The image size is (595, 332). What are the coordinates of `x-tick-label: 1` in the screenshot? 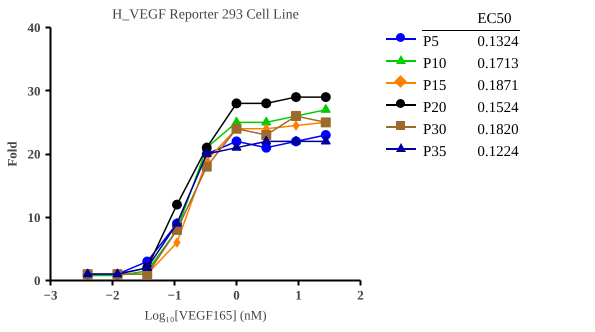 It's located at (298, 295).